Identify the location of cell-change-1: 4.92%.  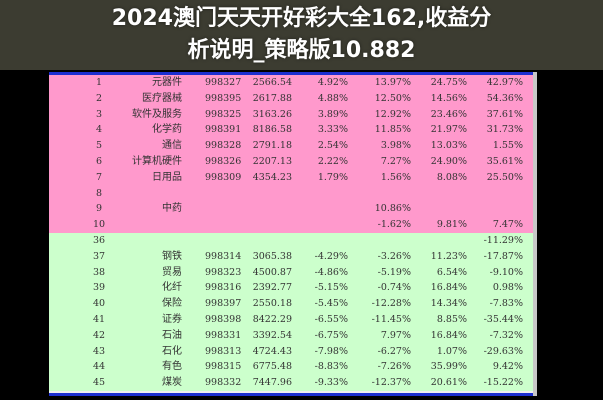
(332, 82).